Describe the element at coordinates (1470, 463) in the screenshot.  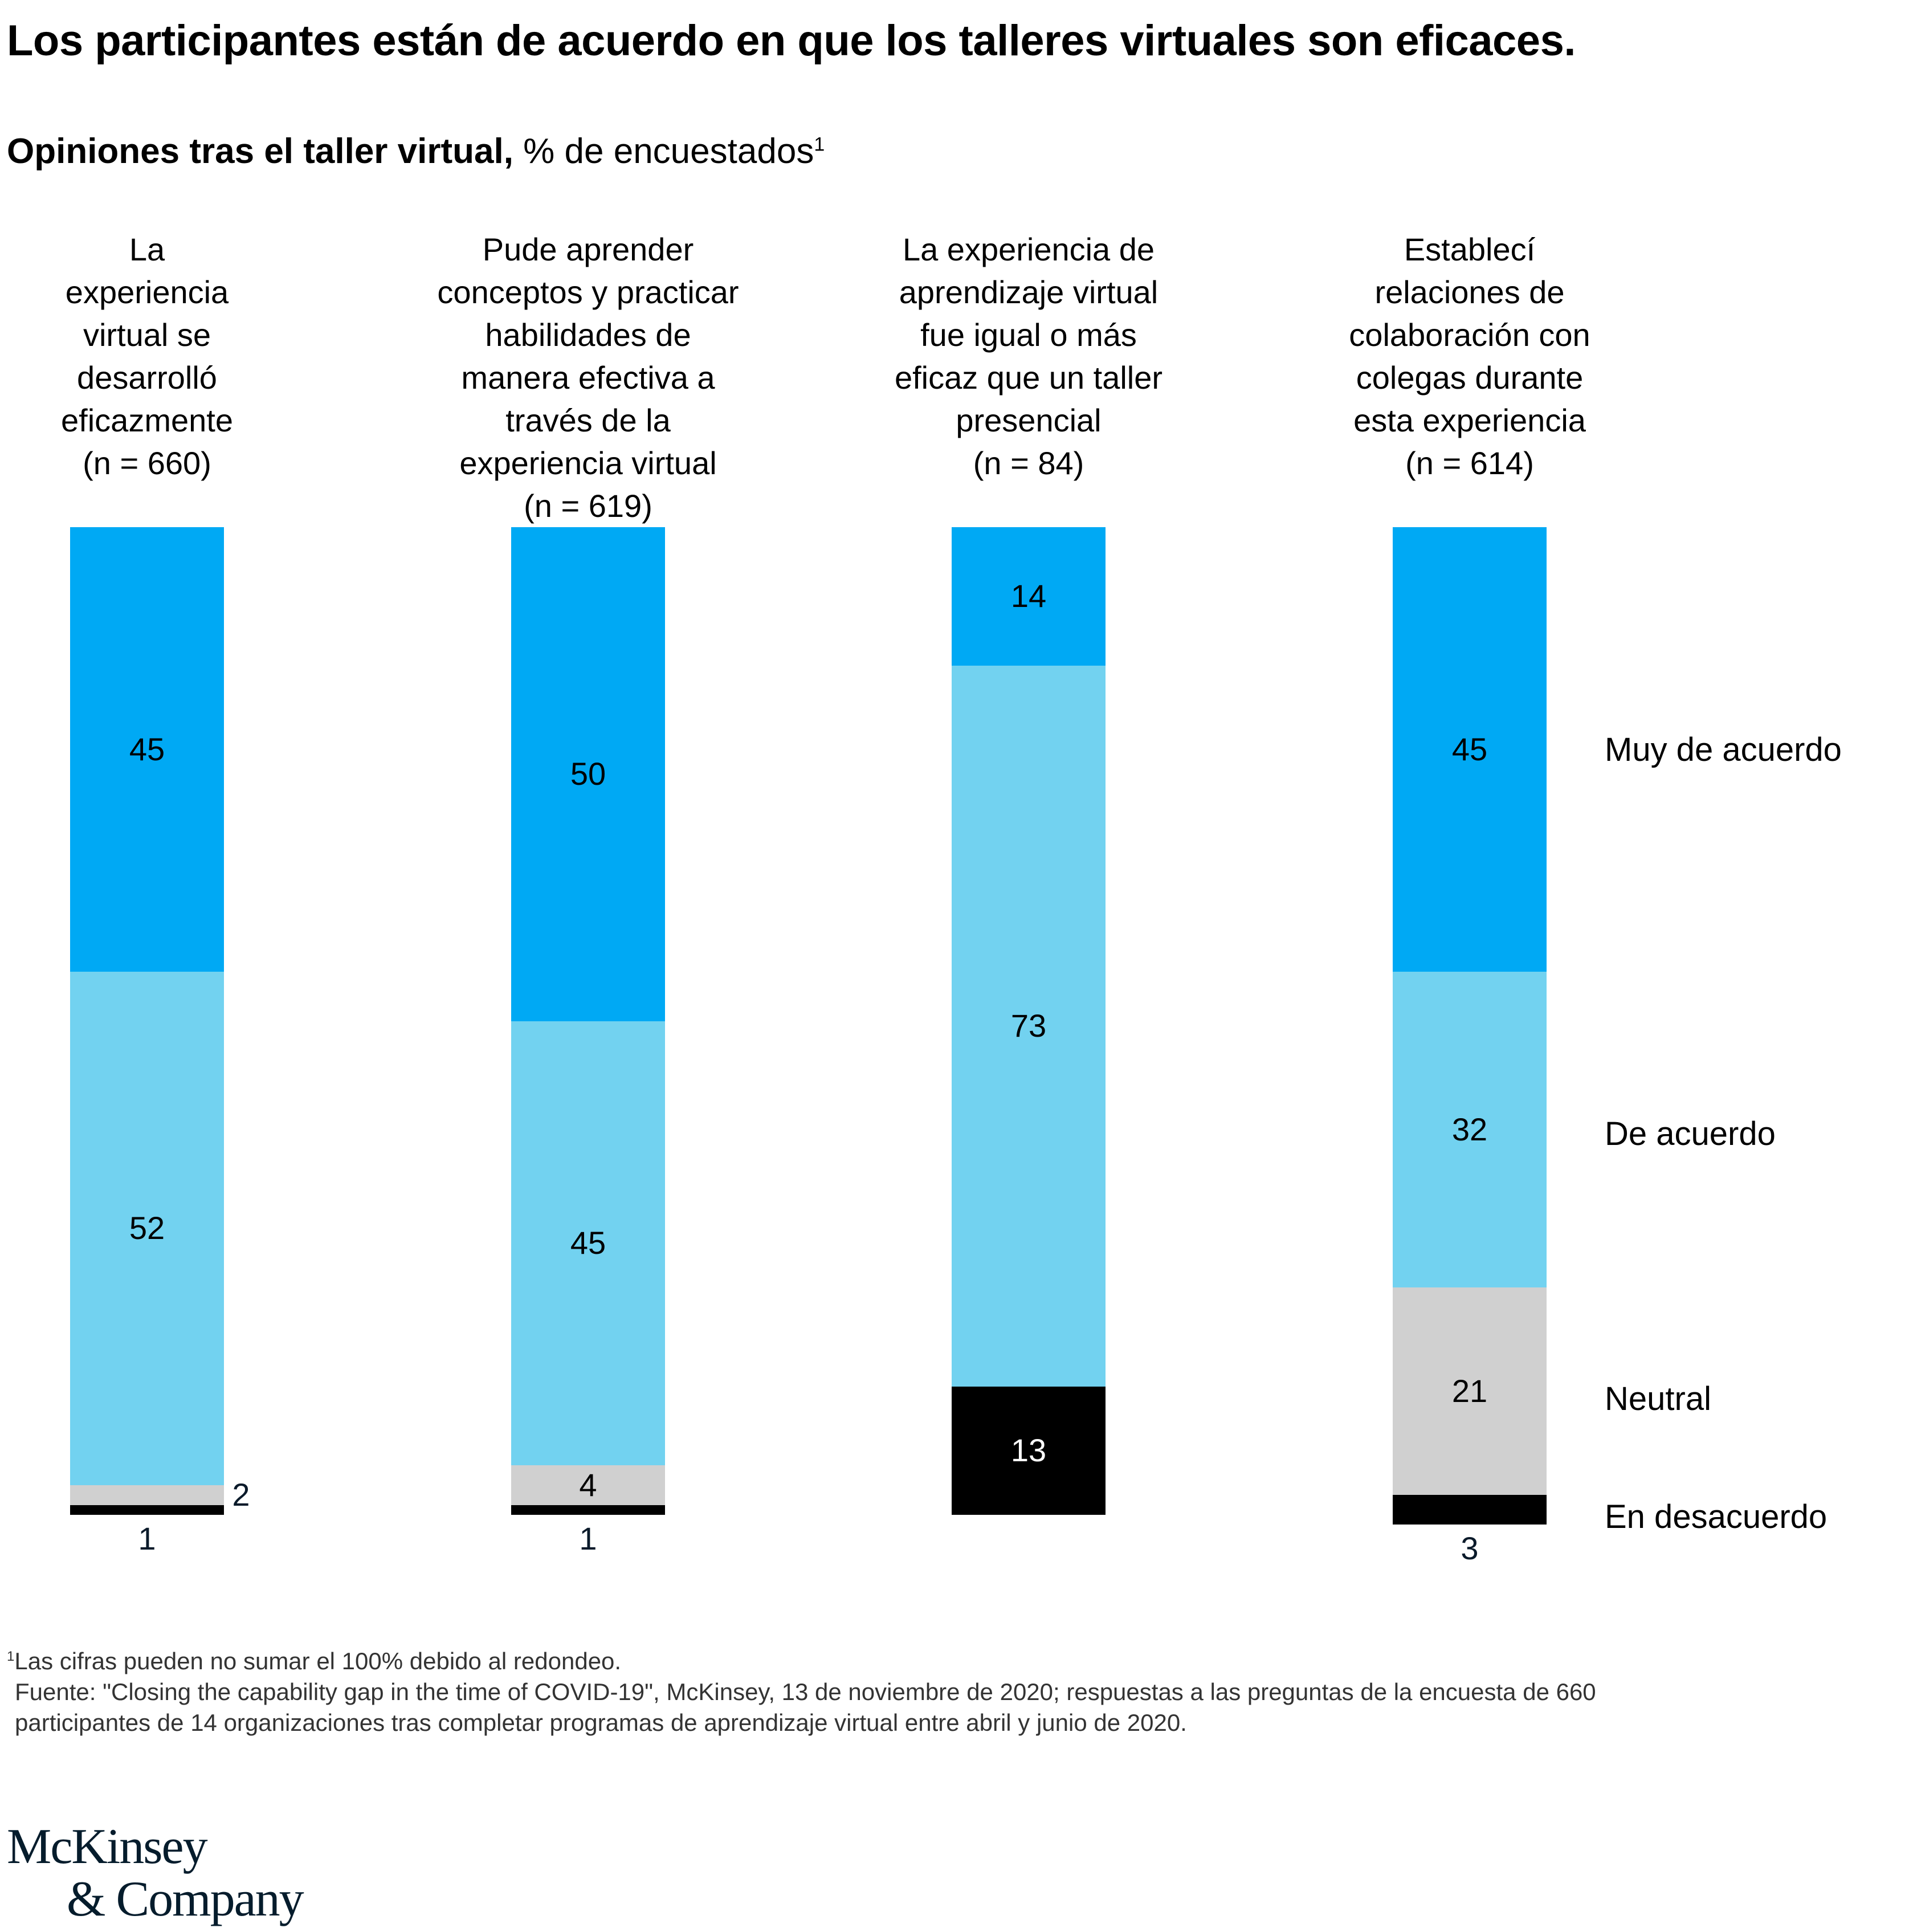
I see `category-label-line: (n = 614)` at that location.